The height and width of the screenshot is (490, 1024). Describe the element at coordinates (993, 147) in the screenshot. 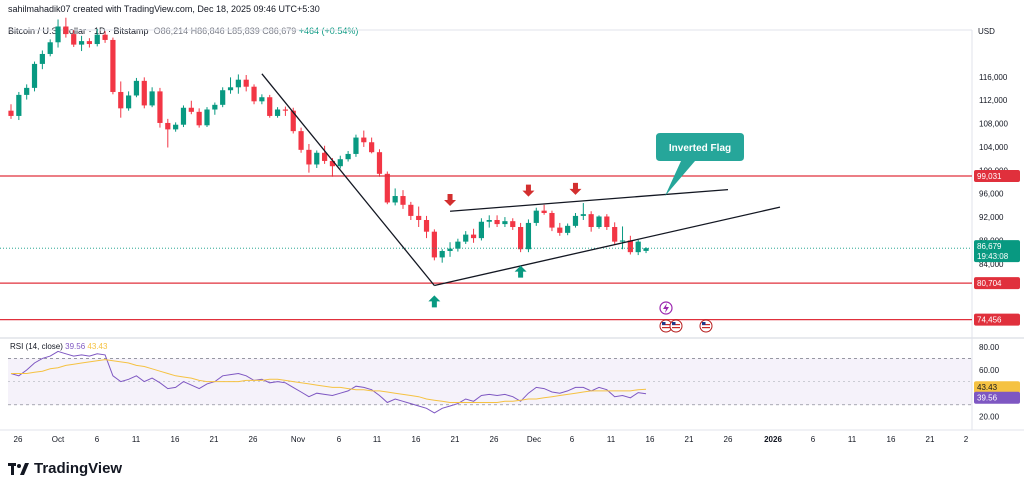

I see `price-tick-label: 104,000` at that location.